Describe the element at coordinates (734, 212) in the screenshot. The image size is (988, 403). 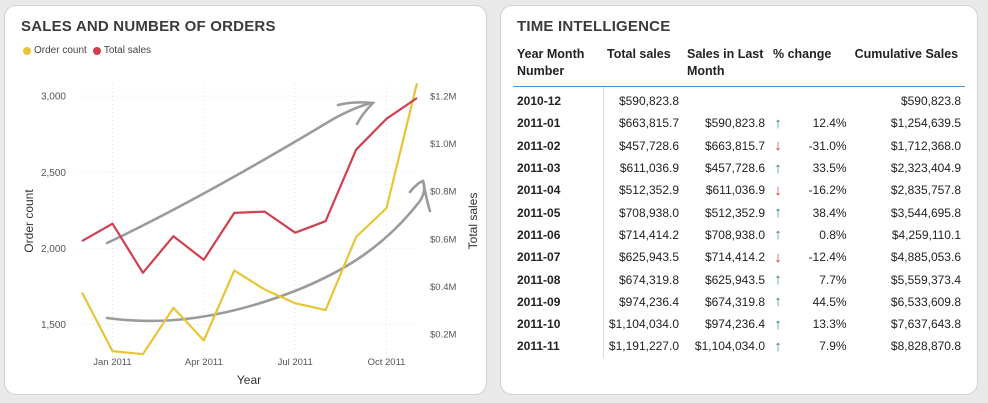
I see `last-month-sales-cell: $512,352.9` at that location.